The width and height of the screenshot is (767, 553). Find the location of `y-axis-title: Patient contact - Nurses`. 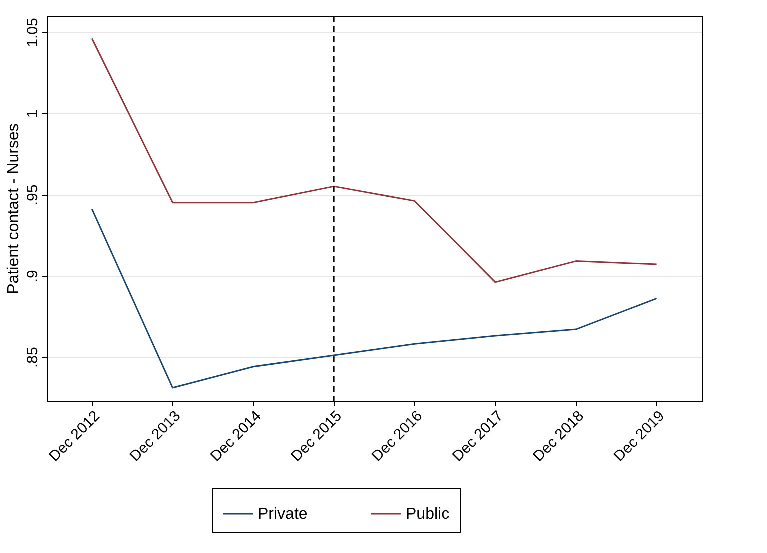

y-axis-title: Patient contact - Nurses is located at coordinates (14, 209).